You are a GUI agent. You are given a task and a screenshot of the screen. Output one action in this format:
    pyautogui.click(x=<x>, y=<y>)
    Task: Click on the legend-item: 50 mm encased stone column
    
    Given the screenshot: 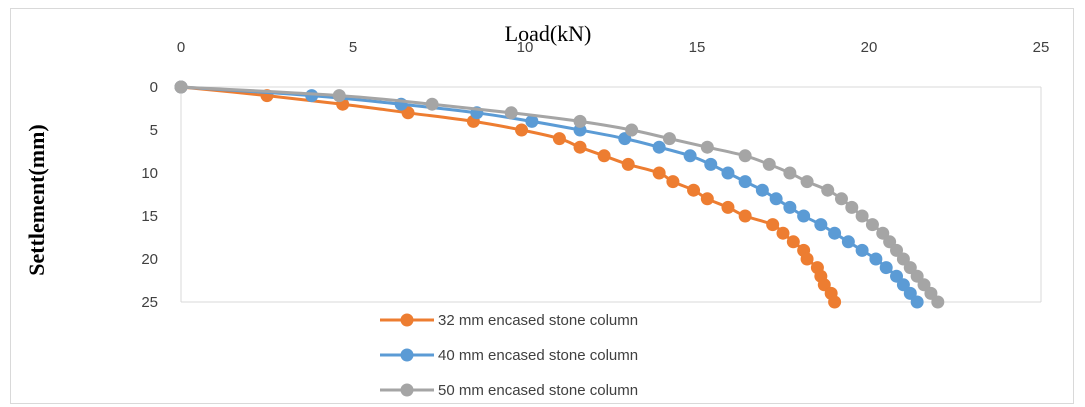 What is the action you would take?
    pyautogui.click(x=509, y=390)
    